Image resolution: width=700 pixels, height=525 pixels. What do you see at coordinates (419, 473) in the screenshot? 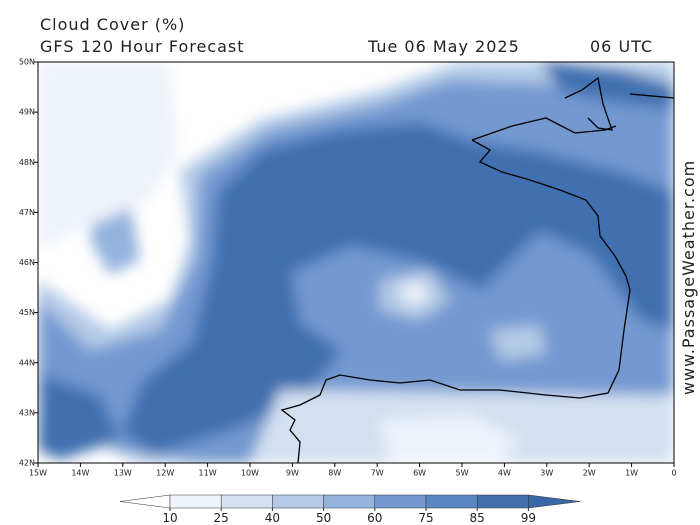
I see `x-tick-label: 6W` at bounding box center [419, 473].